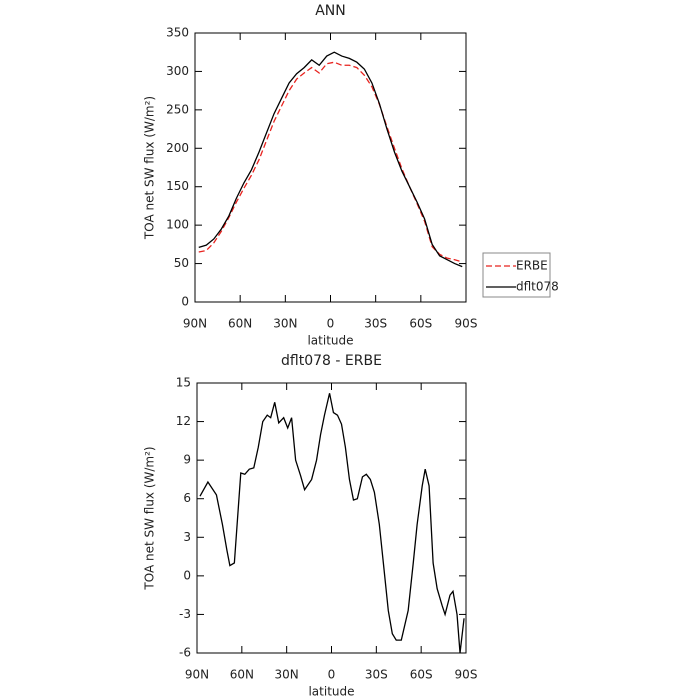 This screenshot has height=700, width=700. Describe the element at coordinates (185, 614) in the screenshot. I see `y-tick-label: -3` at that location.